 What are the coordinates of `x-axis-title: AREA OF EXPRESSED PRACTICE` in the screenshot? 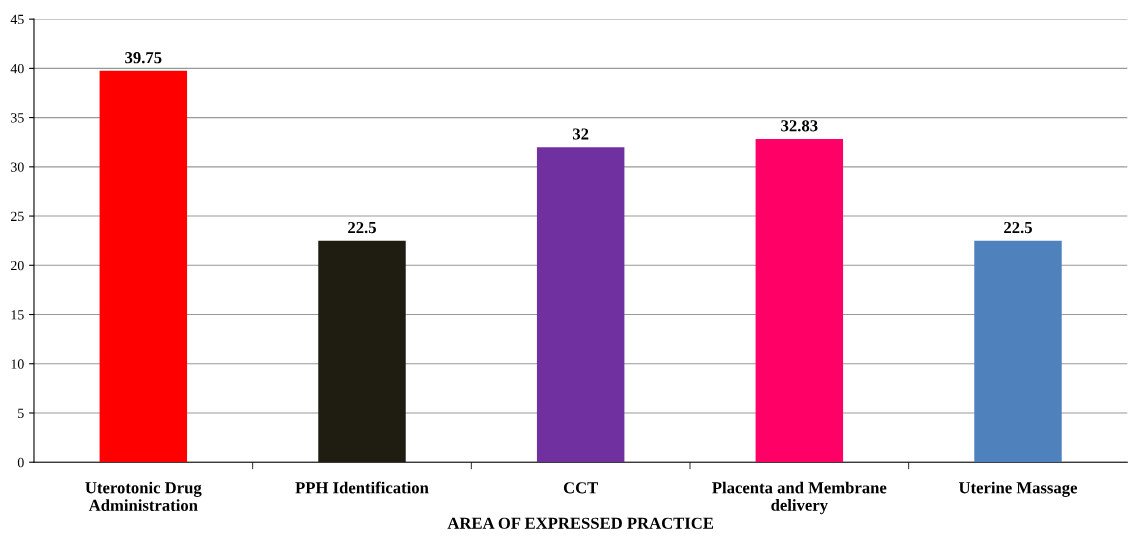 It's located at (580, 523).